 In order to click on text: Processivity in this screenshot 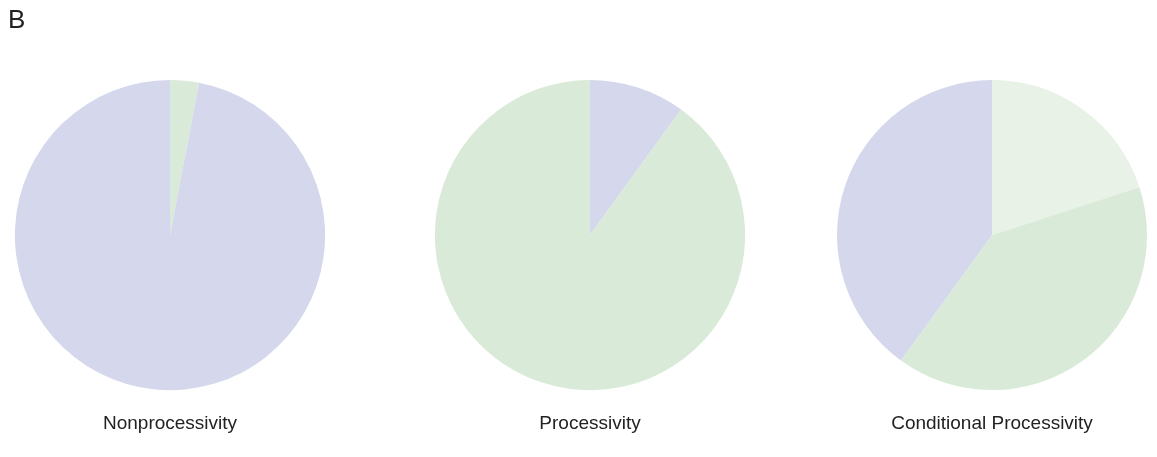, I will do `click(590, 422)`.